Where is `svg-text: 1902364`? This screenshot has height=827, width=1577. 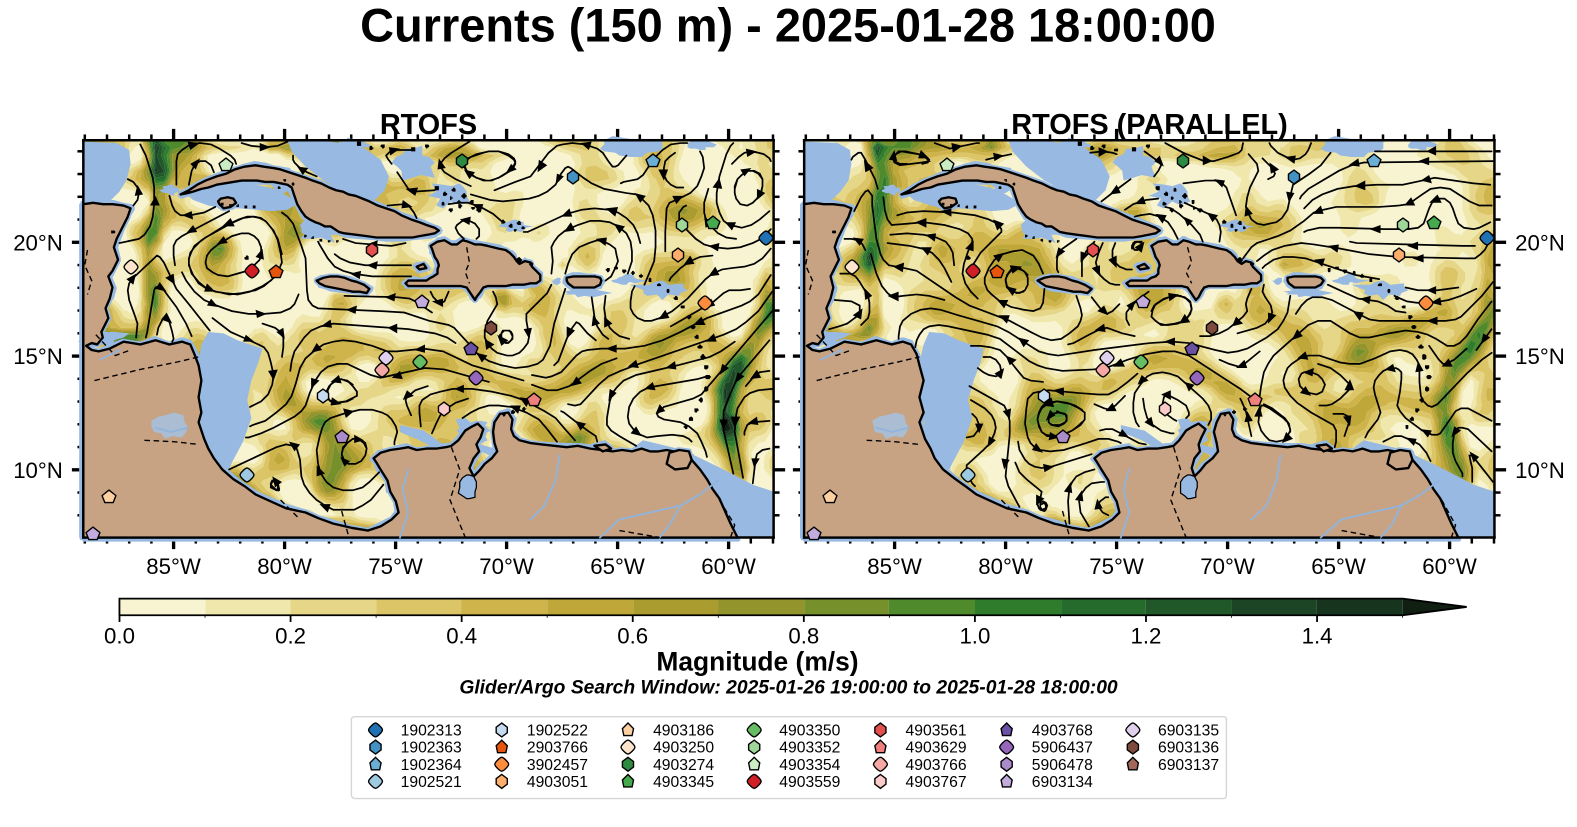
svg-text: 1902364 is located at coordinates (431, 765).